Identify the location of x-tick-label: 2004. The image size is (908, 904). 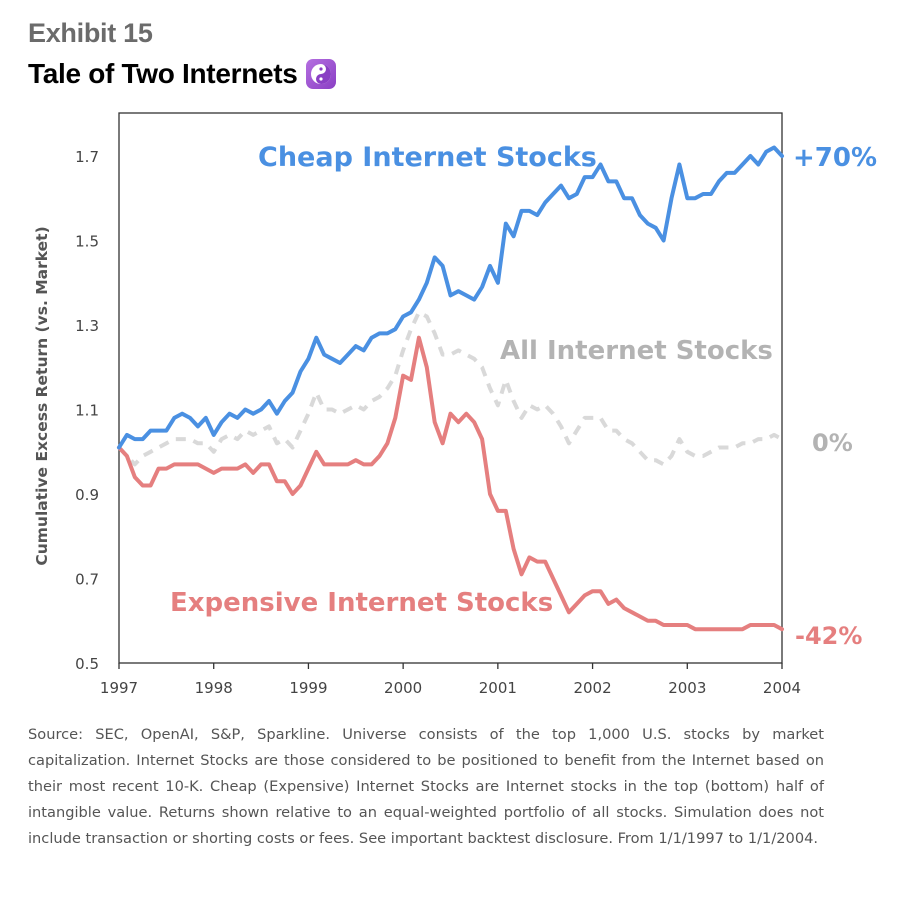
(782, 688).